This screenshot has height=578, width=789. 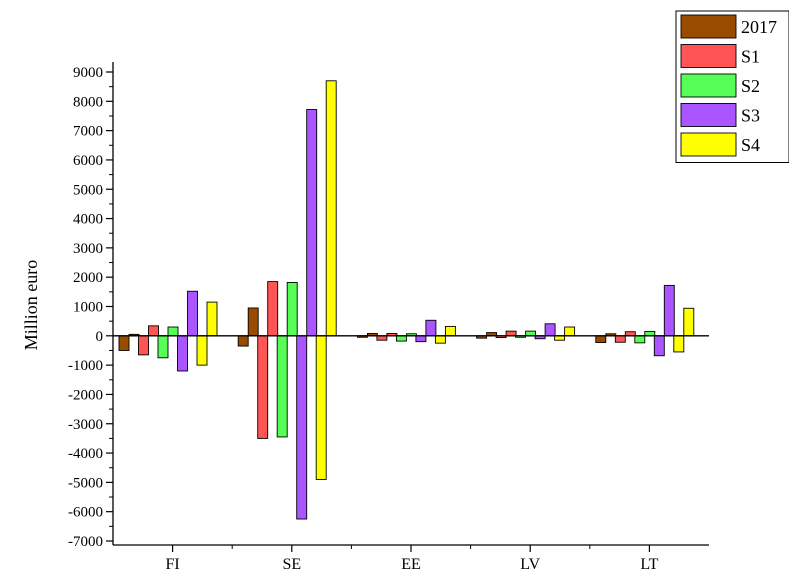 What do you see at coordinates (708, 26) in the screenshot?
I see `legend-swatch-2017` at bounding box center [708, 26].